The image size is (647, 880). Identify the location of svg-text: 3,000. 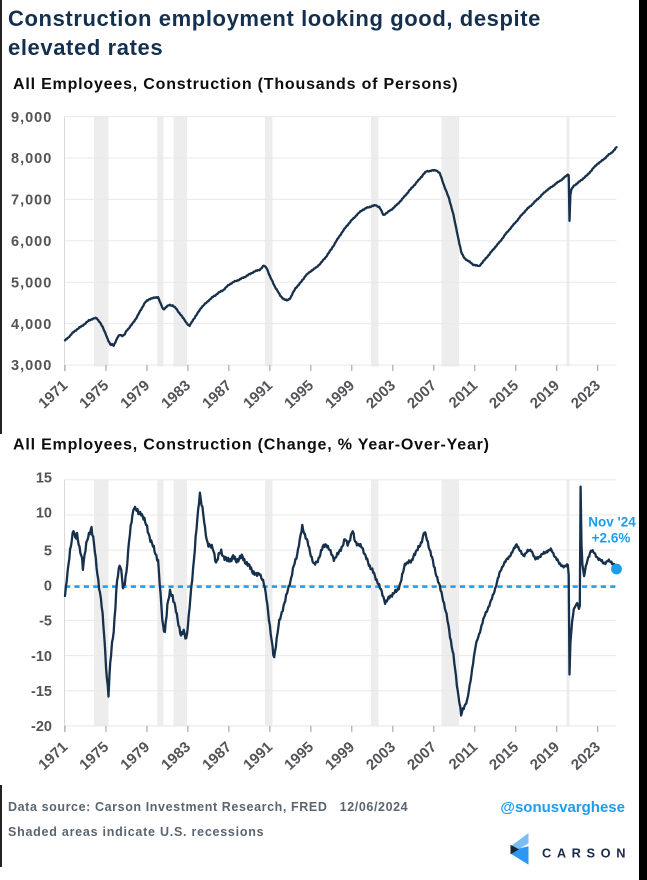
(31, 366).